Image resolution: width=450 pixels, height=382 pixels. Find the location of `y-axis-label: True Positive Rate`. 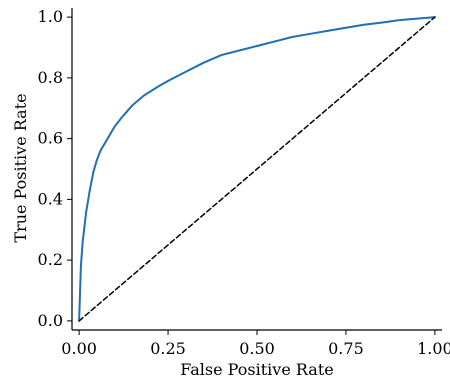

y-axis-label: True Positive Rate is located at coordinates (20, 167).